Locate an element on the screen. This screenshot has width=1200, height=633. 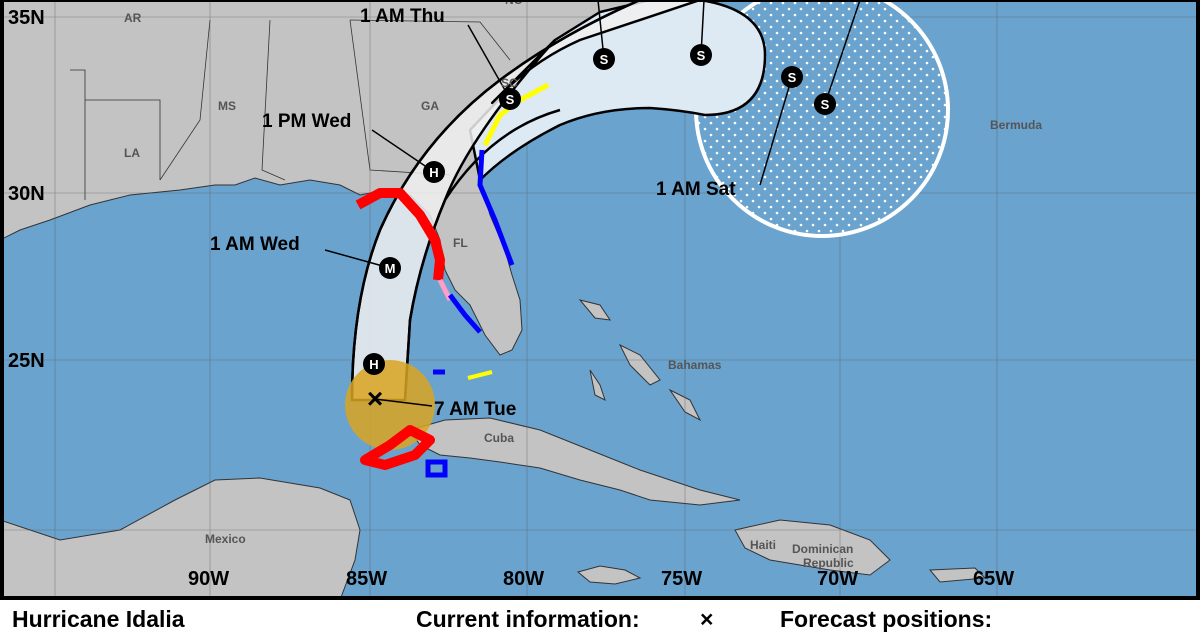
time-label-current: 7 AM Tue is located at coordinates (475, 409).